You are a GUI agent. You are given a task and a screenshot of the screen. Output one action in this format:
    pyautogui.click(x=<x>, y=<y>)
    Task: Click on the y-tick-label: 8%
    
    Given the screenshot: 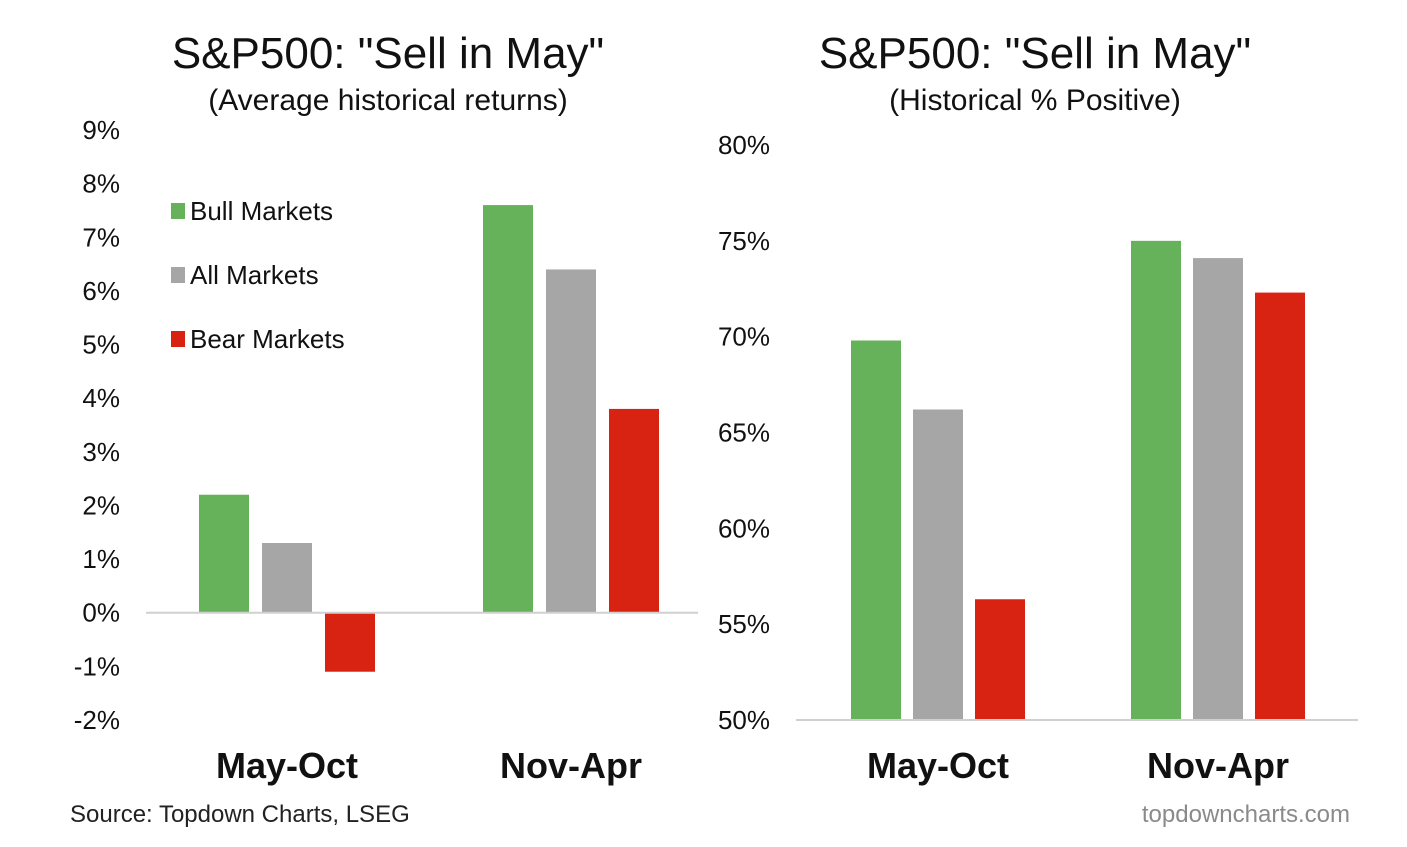 What is the action you would take?
    pyautogui.click(x=101, y=184)
    